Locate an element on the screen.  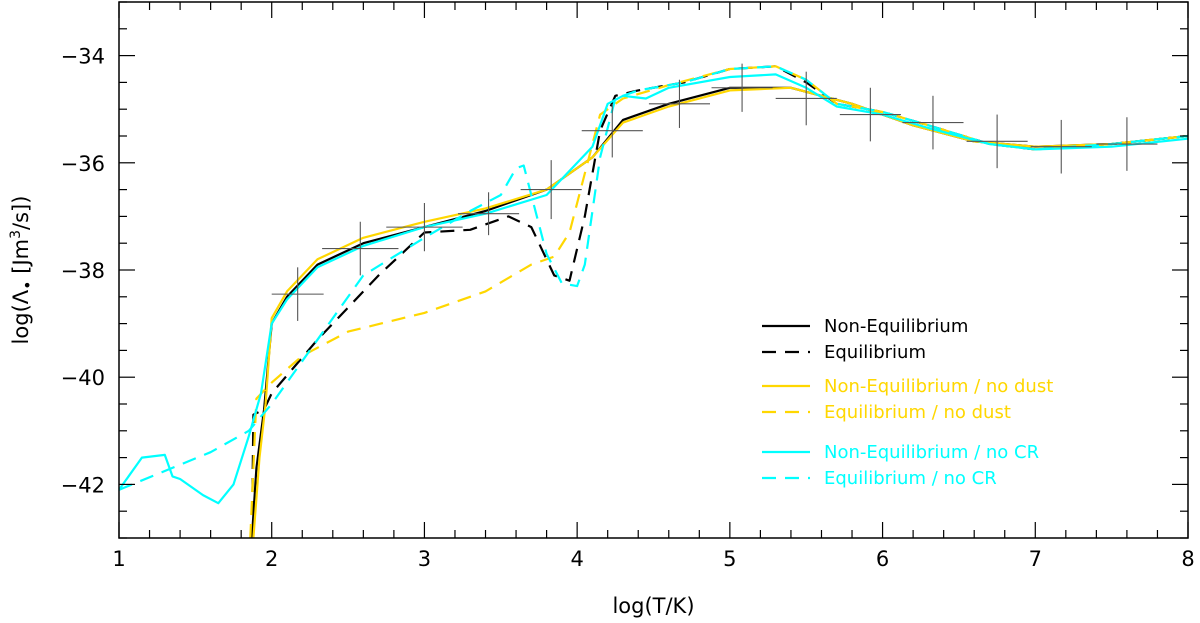
y-axis-title: log(Λ• [Jm3/s]) is located at coordinates (22, 270).